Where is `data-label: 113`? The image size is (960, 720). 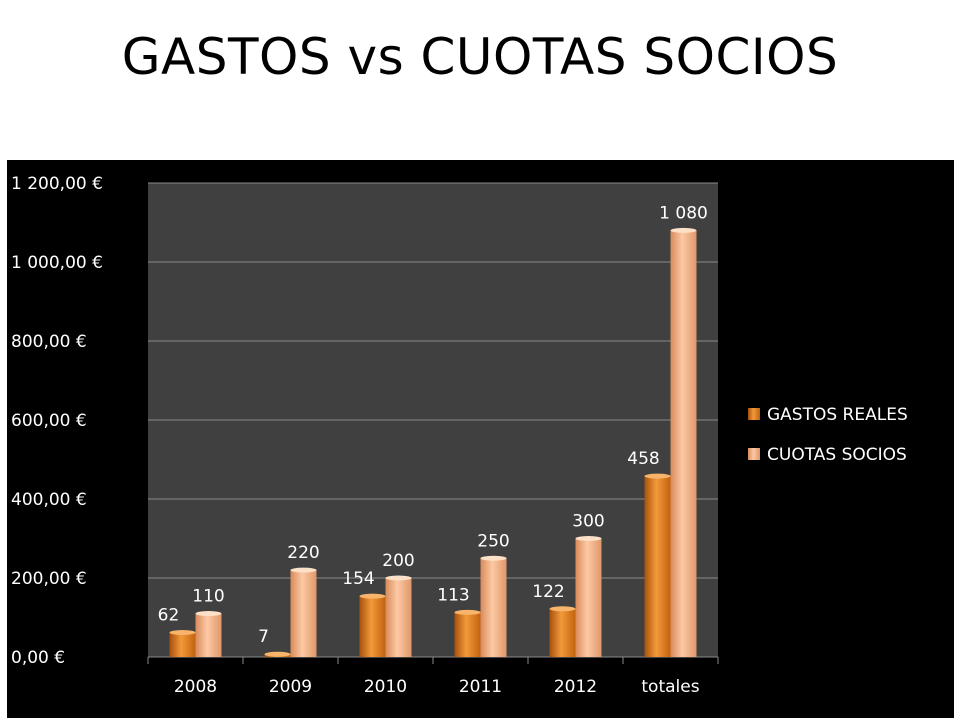 data-label: 113 is located at coordinates (453, 595).